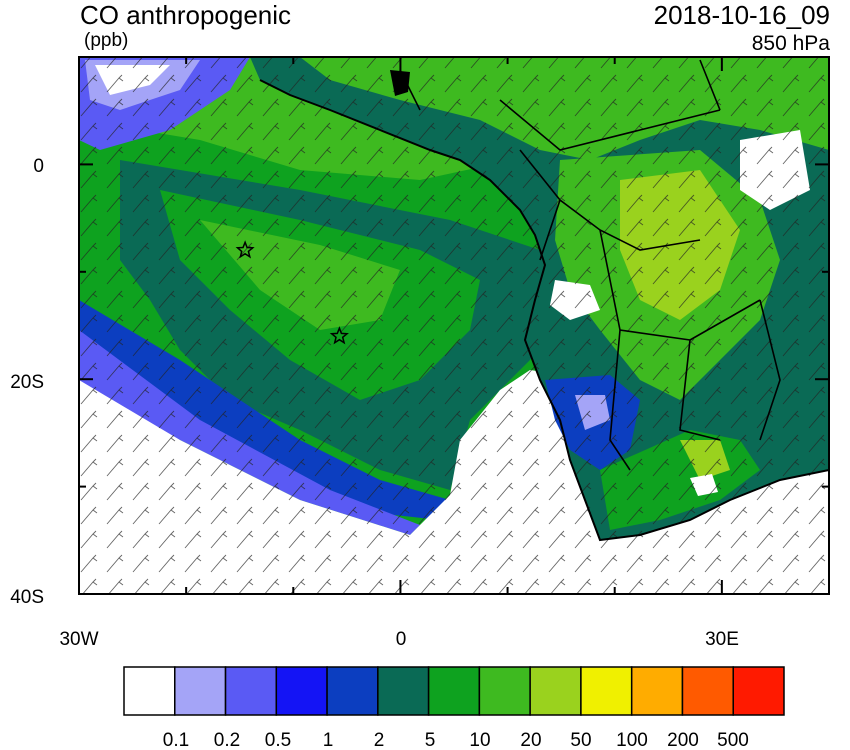 The width and height of the screenshot is (850, 750). What do you see at coordinates (733, 740) in the screenshot?
I see `colorbar-label: 500` at bounding box center [733, 740].